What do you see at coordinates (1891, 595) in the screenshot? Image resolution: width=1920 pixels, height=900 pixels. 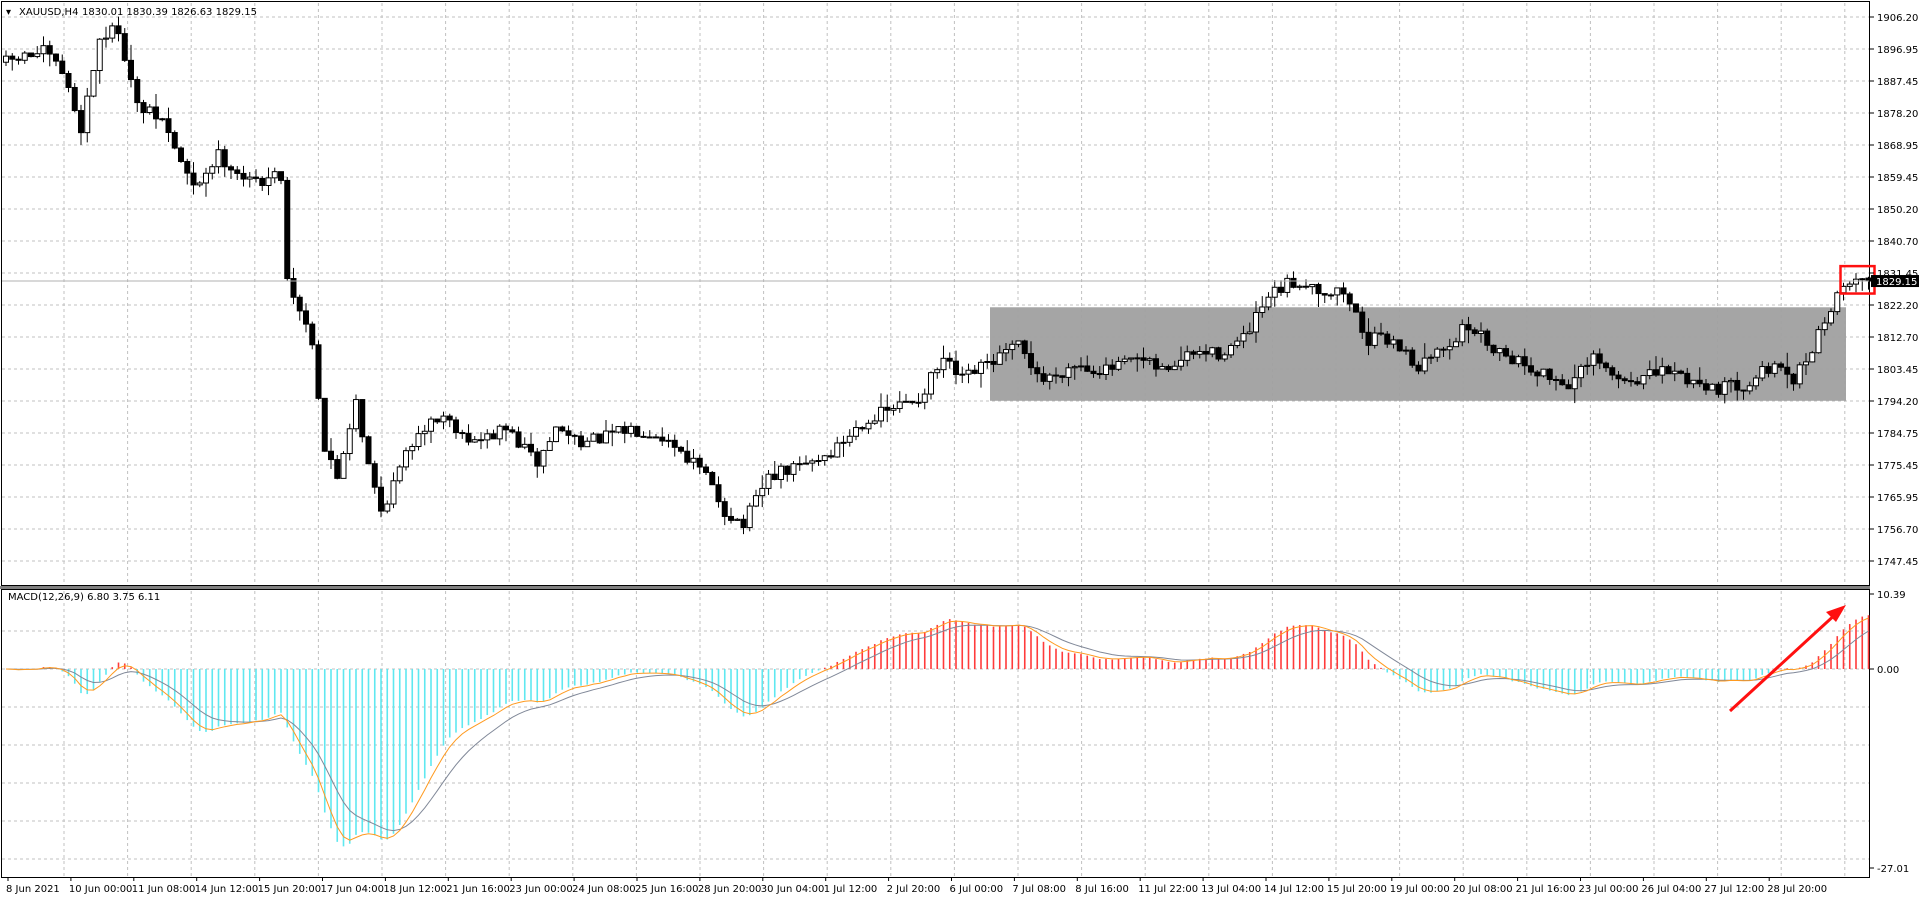 I see `macd-tick-label: 10.39` at bounding box center [1891, 595].